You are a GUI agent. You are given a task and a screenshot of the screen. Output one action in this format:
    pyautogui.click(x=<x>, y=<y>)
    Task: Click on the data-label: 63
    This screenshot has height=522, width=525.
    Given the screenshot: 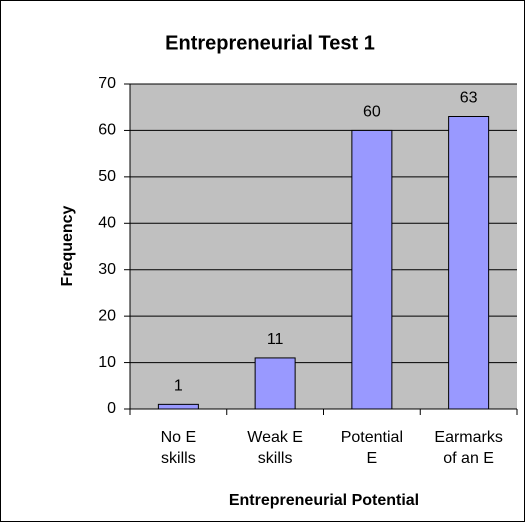 What is the action you would take?
    pyautogui.click(x=469, y=98)
    